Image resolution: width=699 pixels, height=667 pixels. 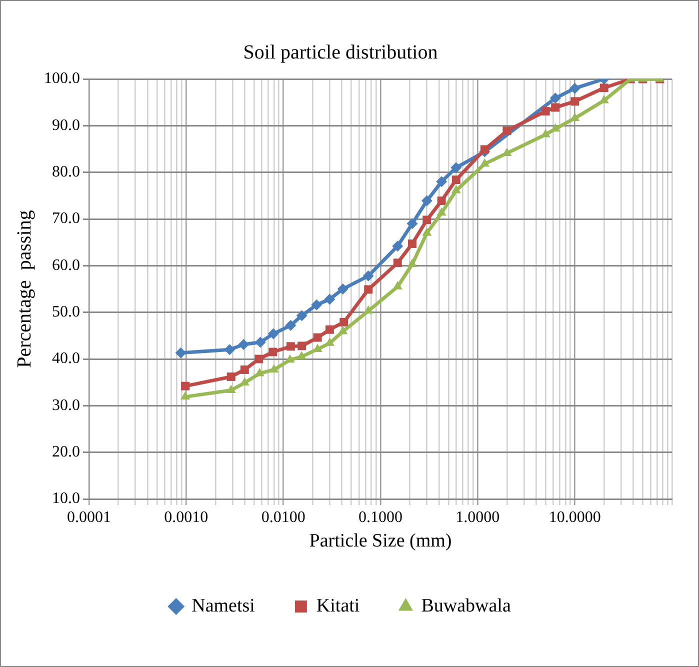 I want to click on y-axis-title: Percentage passing, so click(x=24, y=289).